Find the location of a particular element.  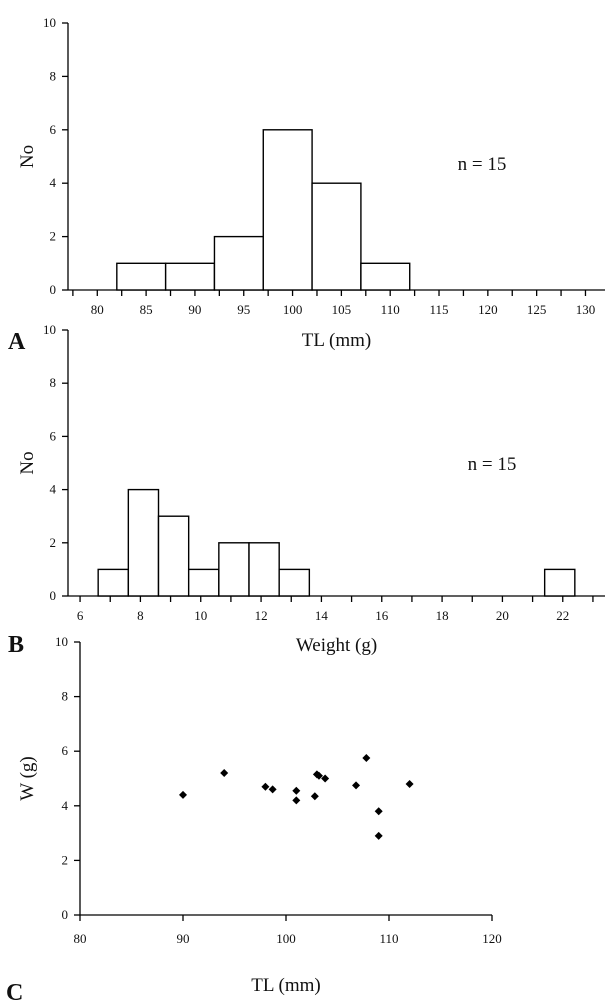

x-tick-label: 10 is located at coordinates (200, 615).